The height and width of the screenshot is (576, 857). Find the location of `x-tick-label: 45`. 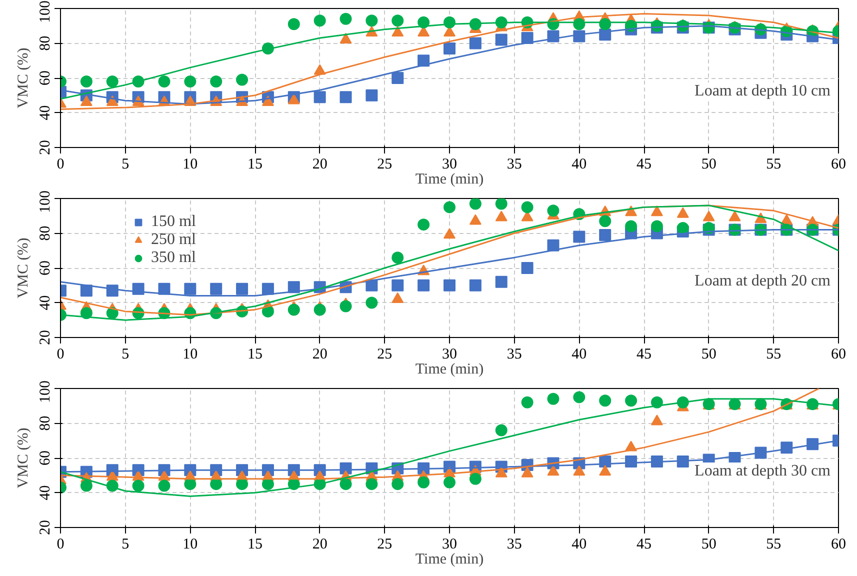

x-tick-label: 45 is located at coordinates (644, 354).